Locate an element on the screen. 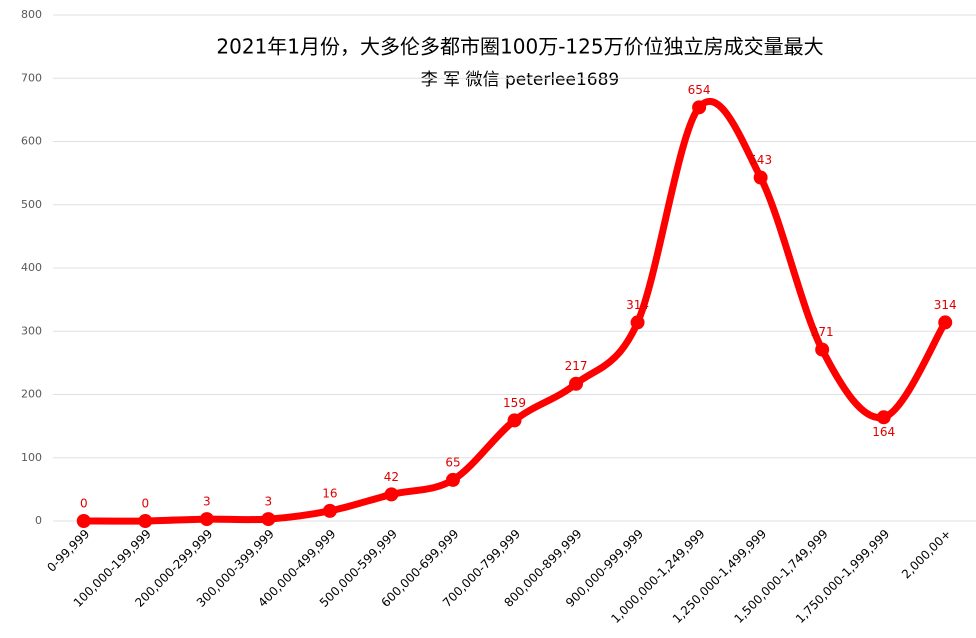  chart-subtitle: 李 军 微信 peterlee1689 is located at coordinates (520, 80).